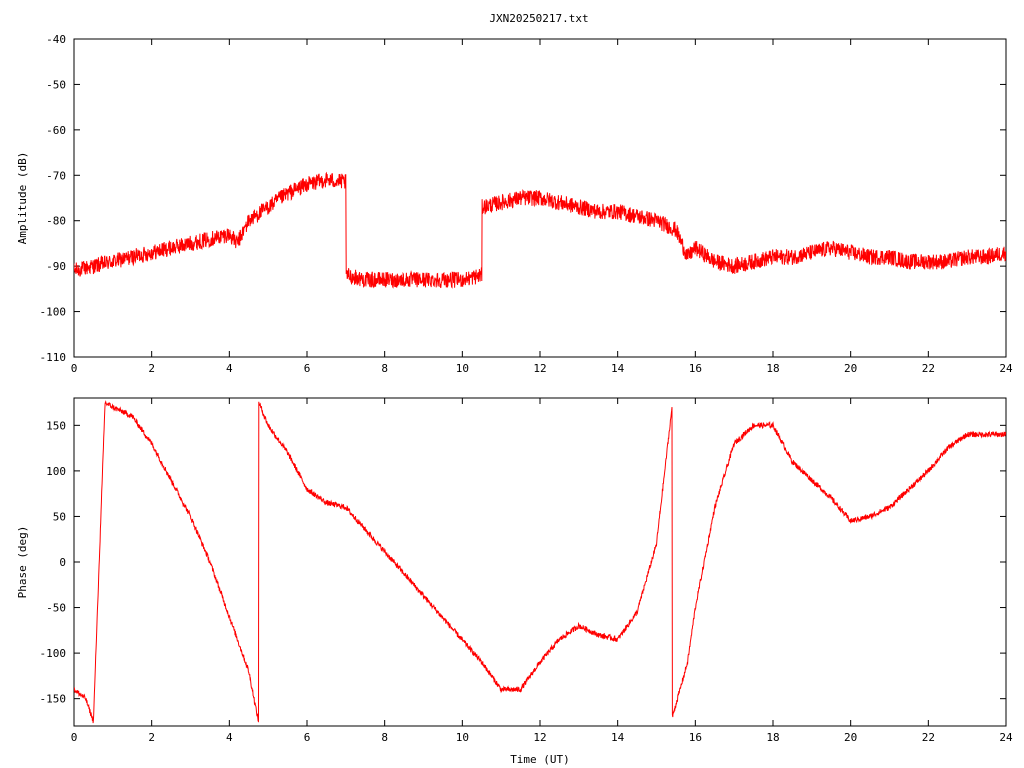 Image resolution: width=1024 pixels, height=768 pixels. What do you see at coordinates (53, 357) in the screenshot?
I see `y-tick-label: -110` at bounding box center [53, 357].